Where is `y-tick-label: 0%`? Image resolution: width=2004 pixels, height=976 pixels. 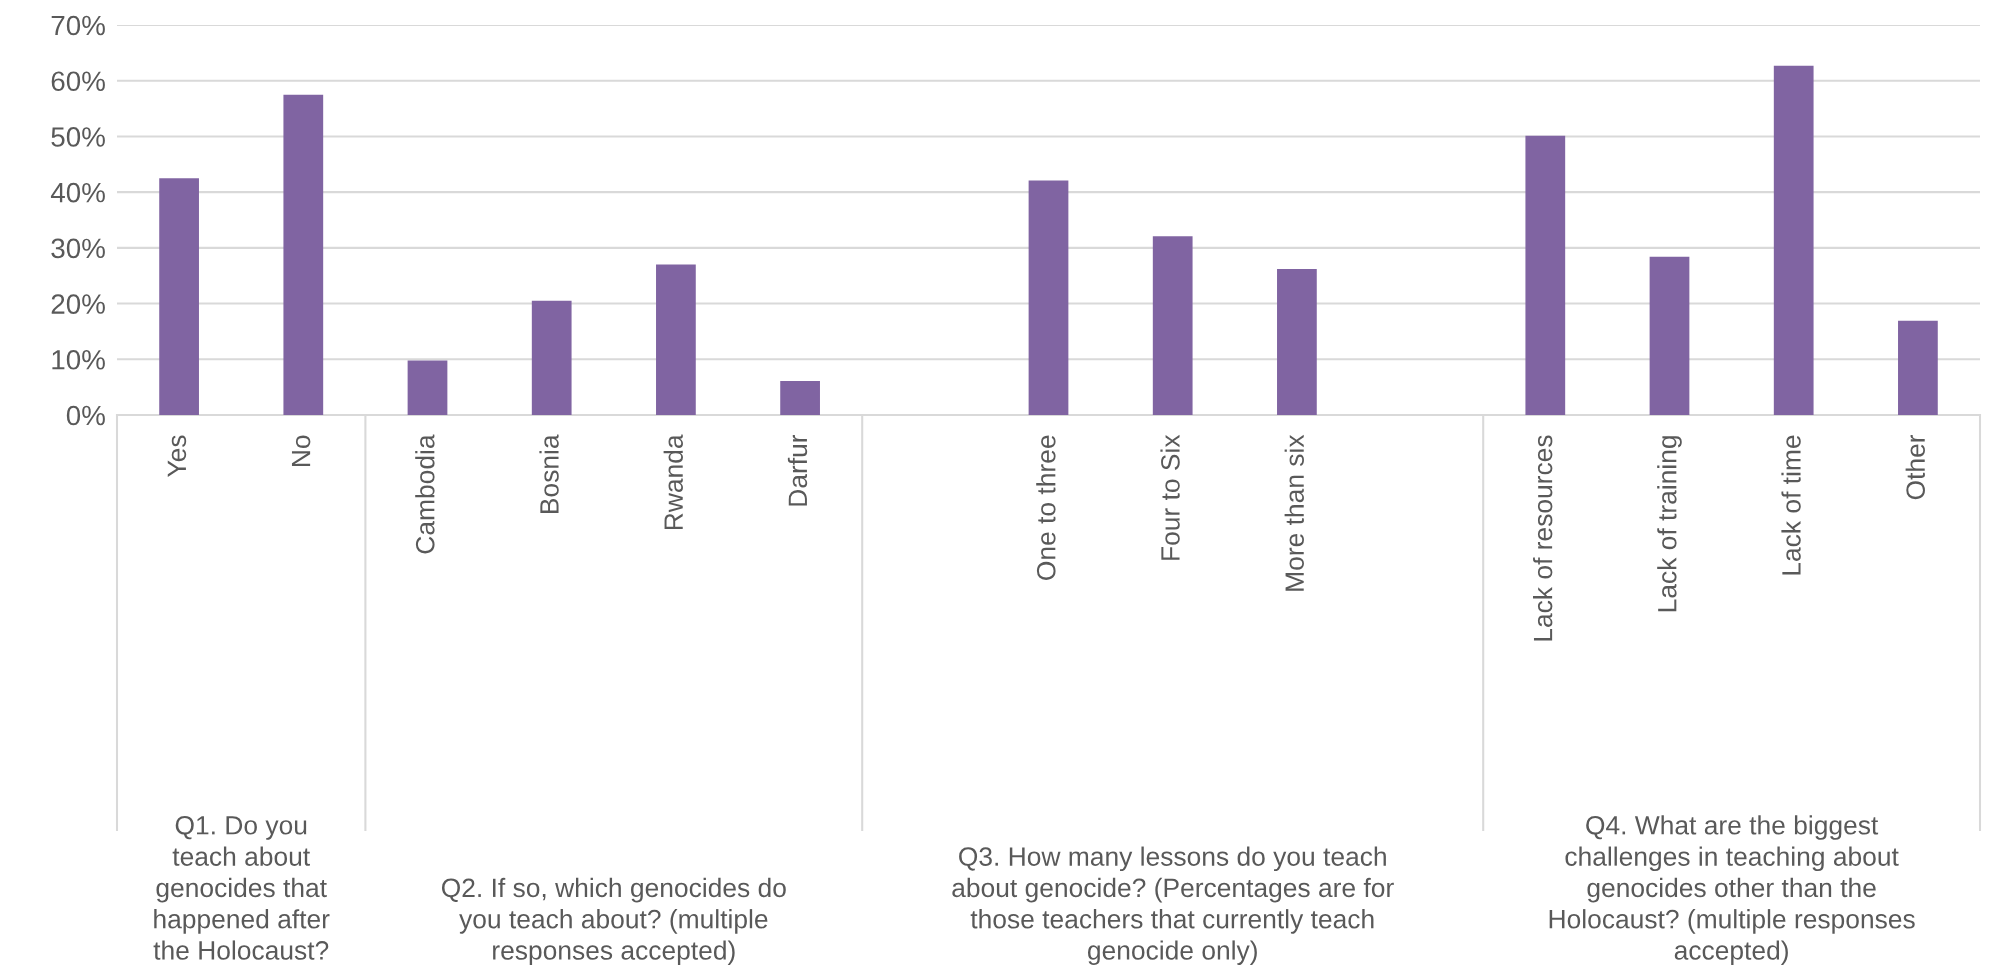
y-tick-label: 0% is located at coordinates (85, 415).